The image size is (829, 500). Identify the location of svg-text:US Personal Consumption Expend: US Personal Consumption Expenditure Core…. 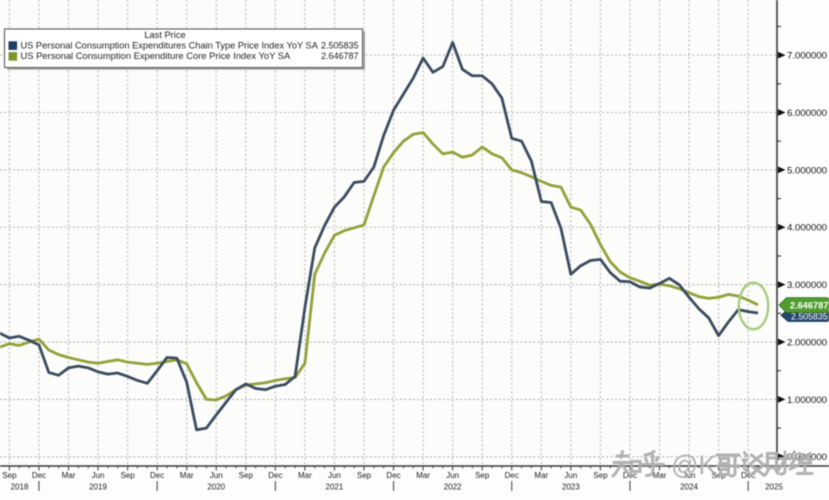
(156, 55).